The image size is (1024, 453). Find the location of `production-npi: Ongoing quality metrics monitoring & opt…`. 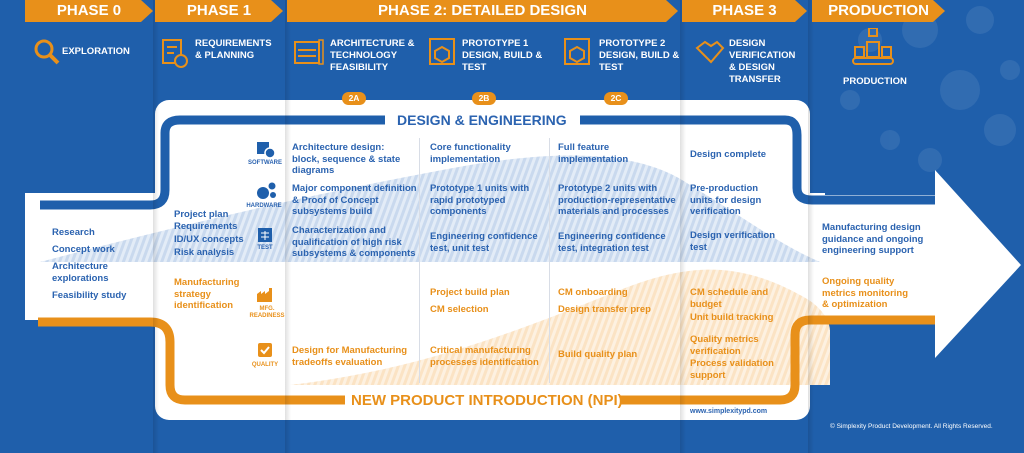

production-npi: Ongoing quality metrics monitoring & opt… is located at coordinates (865, 293).